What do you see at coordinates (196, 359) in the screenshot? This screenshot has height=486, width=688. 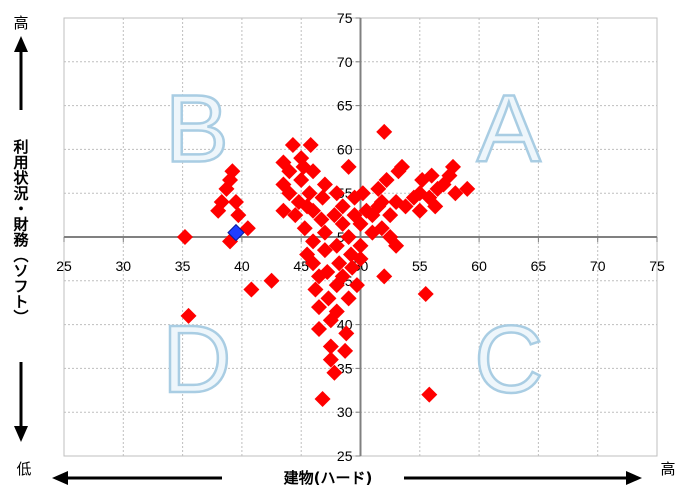 I see `quadrant-label-d: D` at bounding box center [196, 359].